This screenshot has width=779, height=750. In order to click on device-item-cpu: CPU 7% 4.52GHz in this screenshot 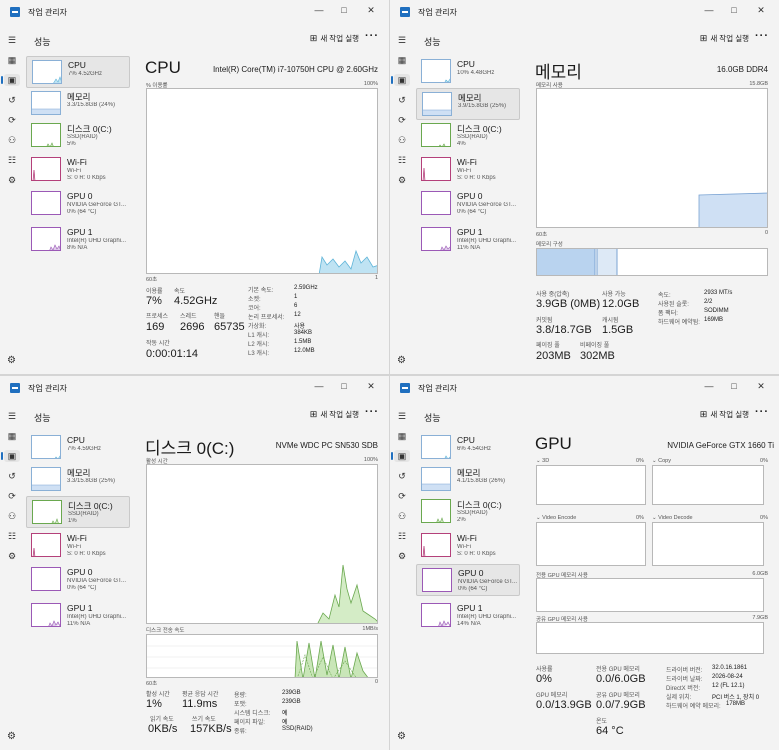, I will do `click(78, 72)`.